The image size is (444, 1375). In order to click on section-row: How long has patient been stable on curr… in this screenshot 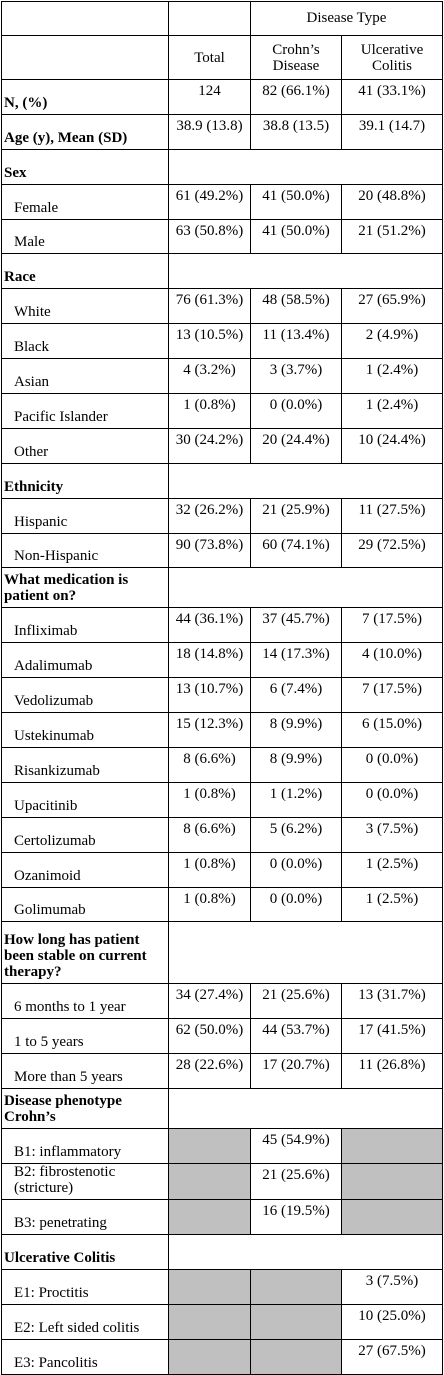, I will do `click(222, 953)`.